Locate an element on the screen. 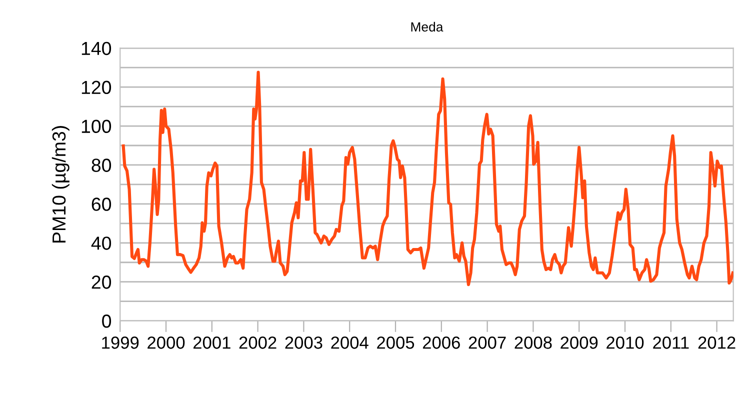 This screenshot has height=401, width=746. y-tick-label: 80 is located at coordinates (102, 165).